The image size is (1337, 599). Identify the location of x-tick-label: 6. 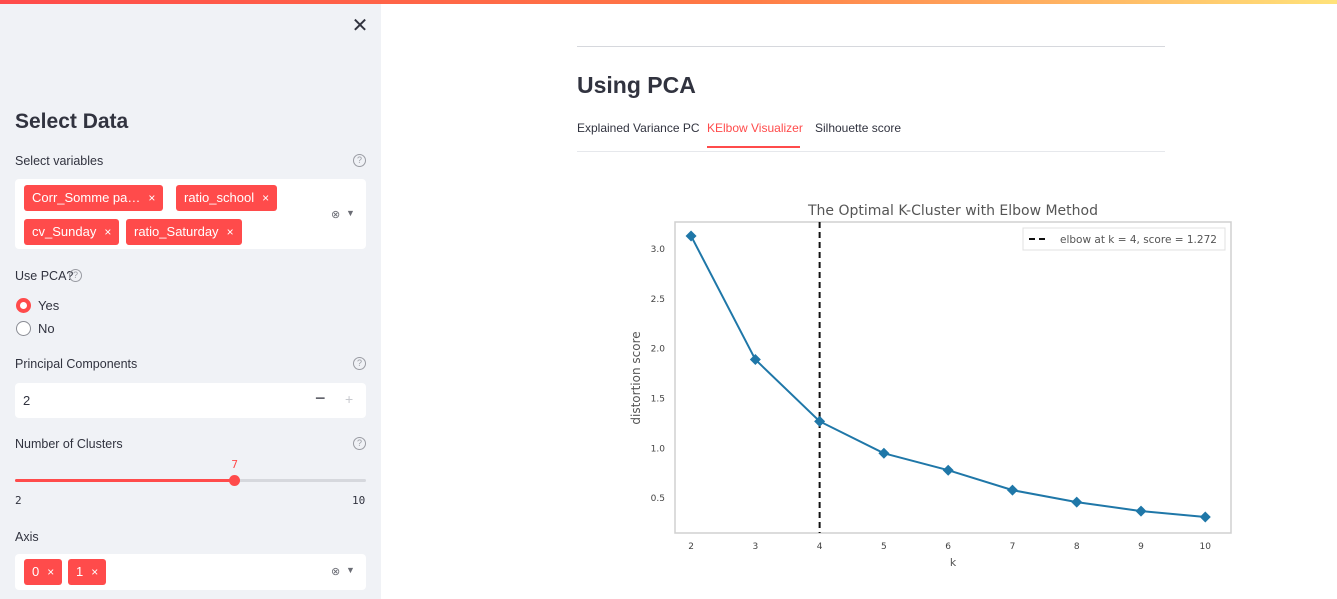
(948, 547).